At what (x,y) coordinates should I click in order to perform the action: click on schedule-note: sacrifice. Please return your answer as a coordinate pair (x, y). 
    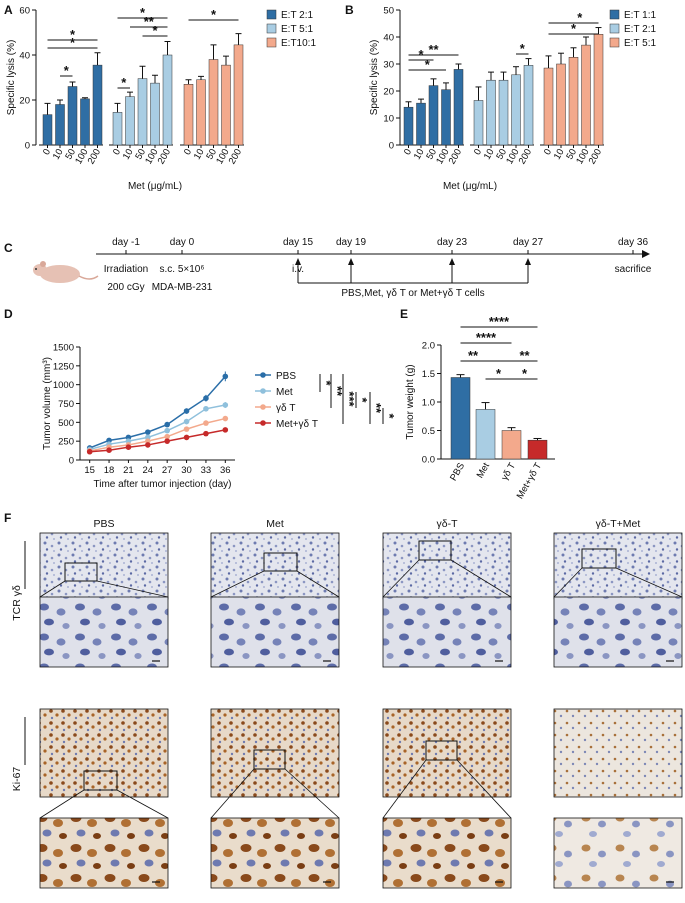
    Looking at the image, I should click on (633, 269).